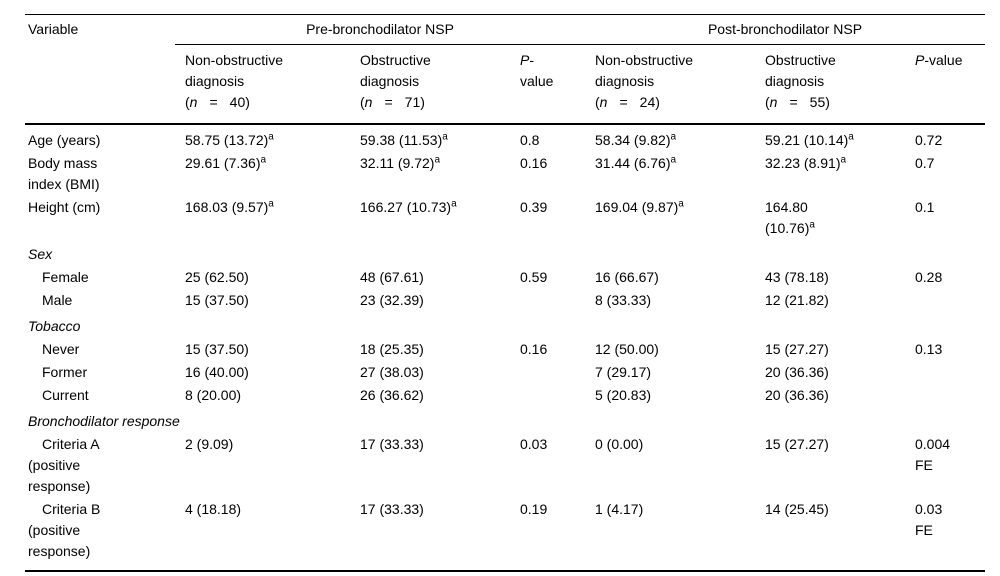  What do you see at coordinates (929, 519) in the screenshot?
I see `value-cell: 0.03 FE` at bounding box center [929, 519].